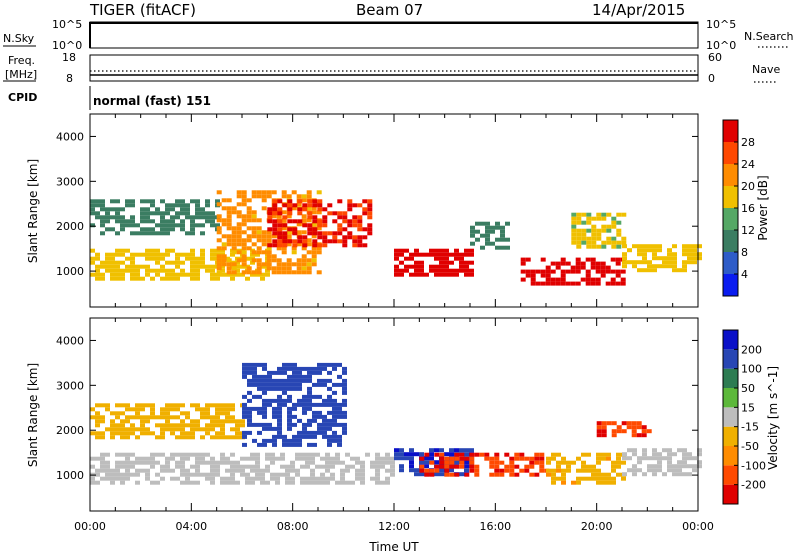 The height and width of the screenshot is (554, 800). Describe the element at coordinates (730, 219) in the screenshot. I see `power-colorbar-bin` at that location.